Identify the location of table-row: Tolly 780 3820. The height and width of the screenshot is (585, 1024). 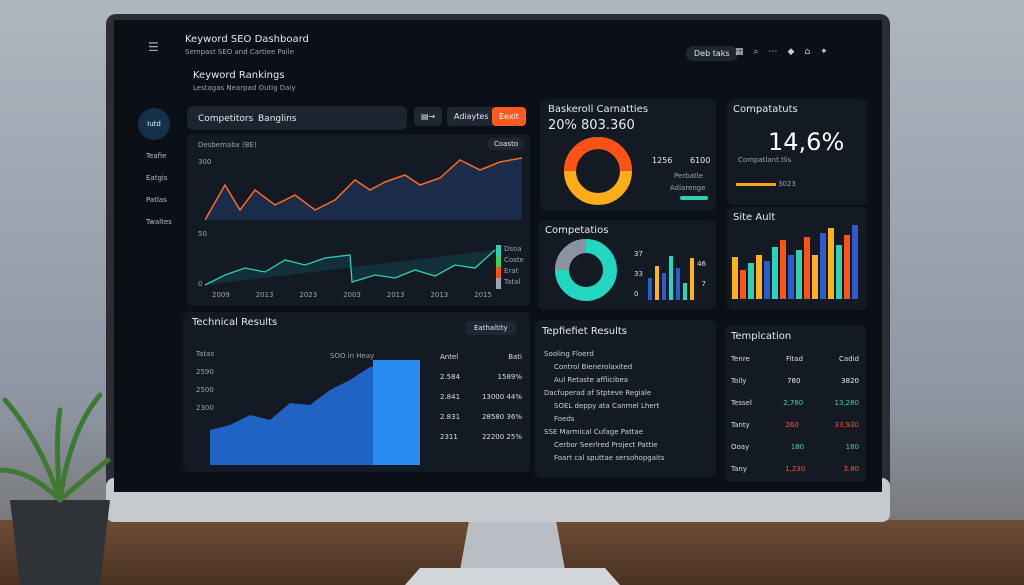
(795, 388).